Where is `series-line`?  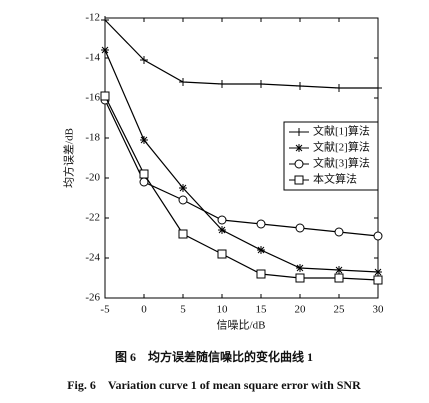
series-line is located at coordinates (241, 54).